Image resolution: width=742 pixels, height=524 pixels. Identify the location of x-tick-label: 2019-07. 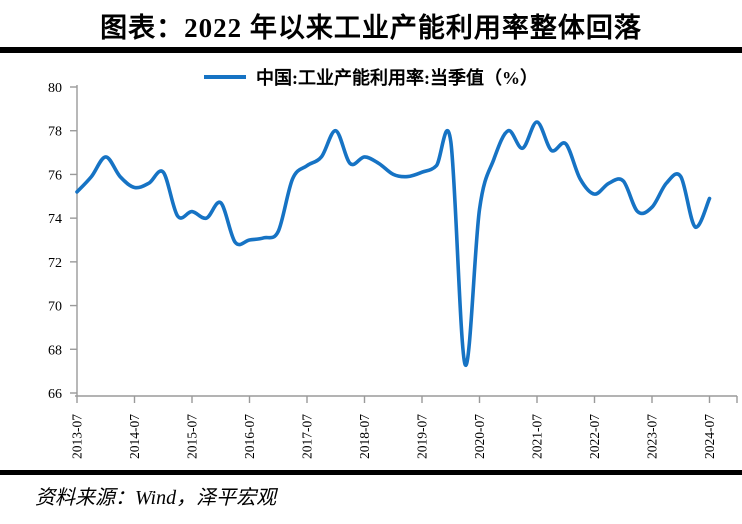
(422, 436).